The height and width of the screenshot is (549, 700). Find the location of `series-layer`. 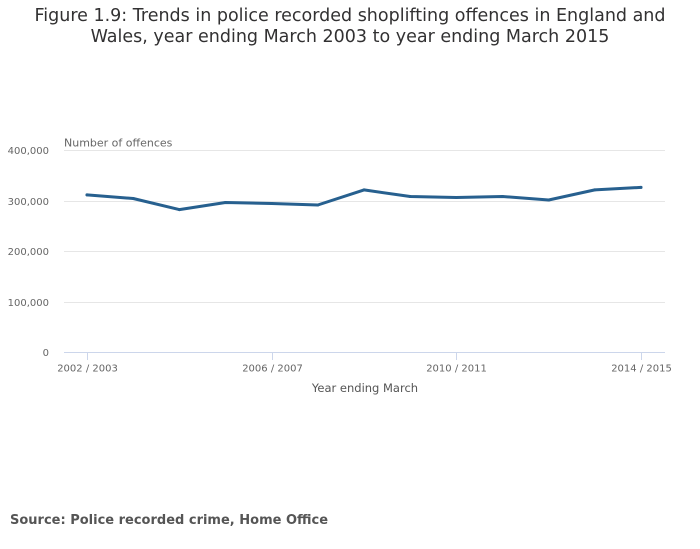

series-layer is located at coordinates (364, 198).